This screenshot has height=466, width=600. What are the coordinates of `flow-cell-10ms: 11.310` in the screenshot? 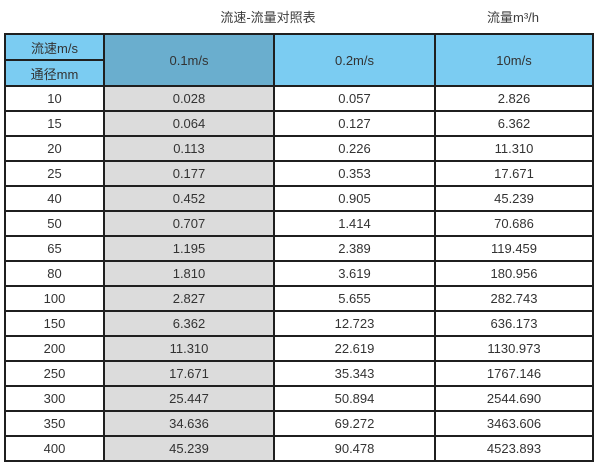 It's located at (514, 148).